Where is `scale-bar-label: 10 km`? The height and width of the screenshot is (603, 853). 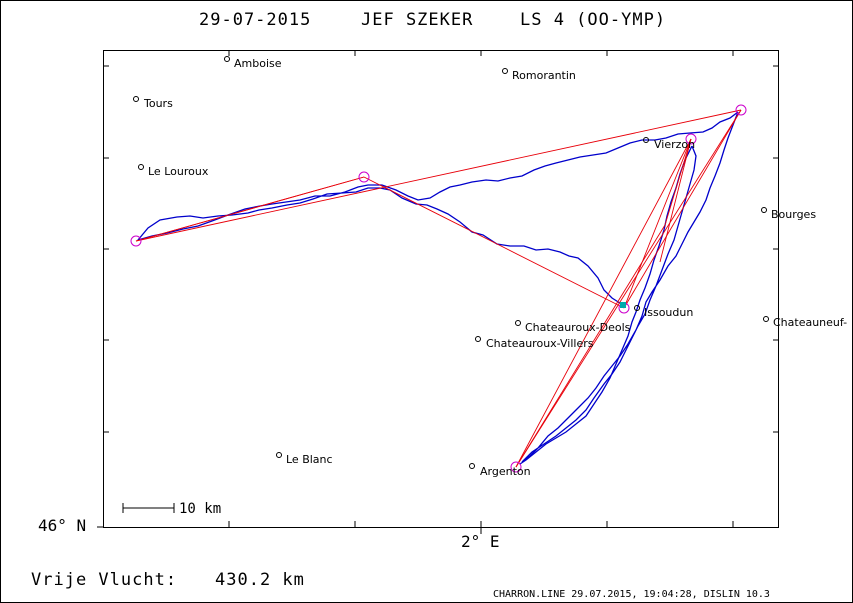
scale-bar-label: 10 km is located at coordinates (200, 509).